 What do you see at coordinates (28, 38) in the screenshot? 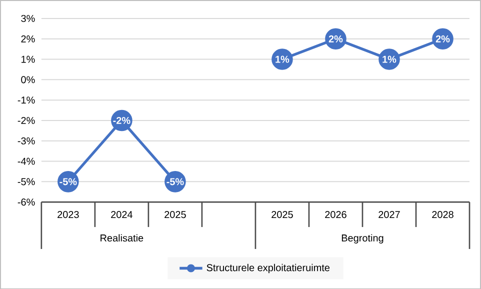
I see `y-tick-label: 2%` at bounding box center [28, 38].